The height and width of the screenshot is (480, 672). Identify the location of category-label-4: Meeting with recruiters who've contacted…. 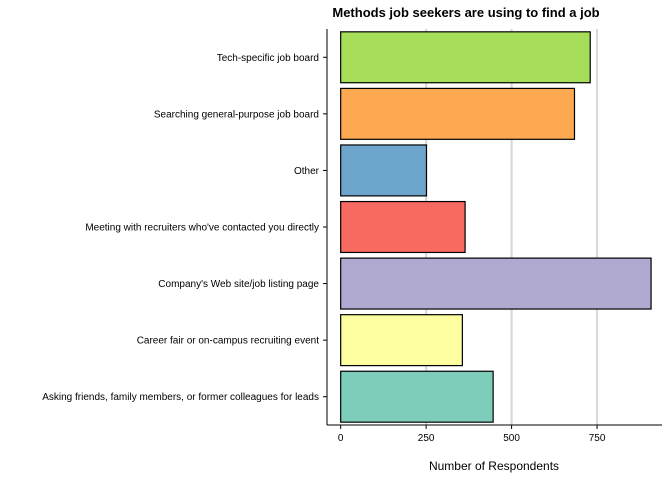
(202, 228).